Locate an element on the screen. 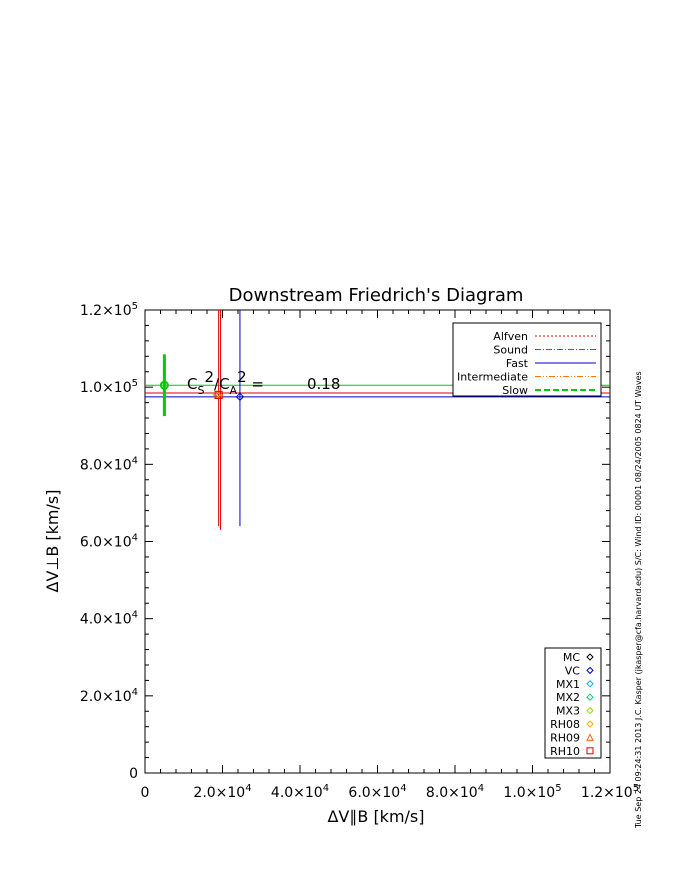  legend-method-label: VC is located at coordinates (573, 670).